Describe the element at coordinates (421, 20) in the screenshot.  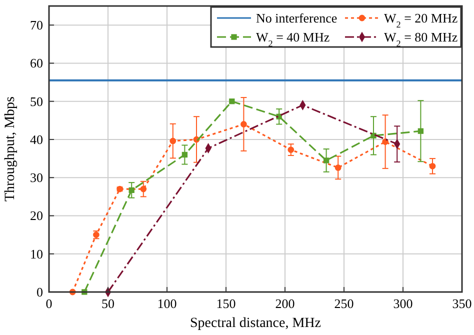
I see `legend-label: W$_{2}$ = 20 MHz` at that location.